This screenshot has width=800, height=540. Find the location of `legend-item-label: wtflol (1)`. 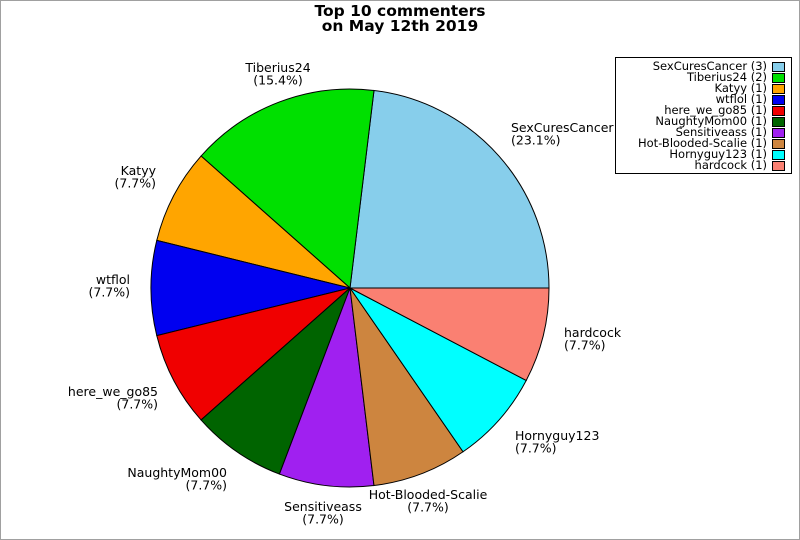

legend-item-label: wtflol (1) is located at coordinates (741, 99).